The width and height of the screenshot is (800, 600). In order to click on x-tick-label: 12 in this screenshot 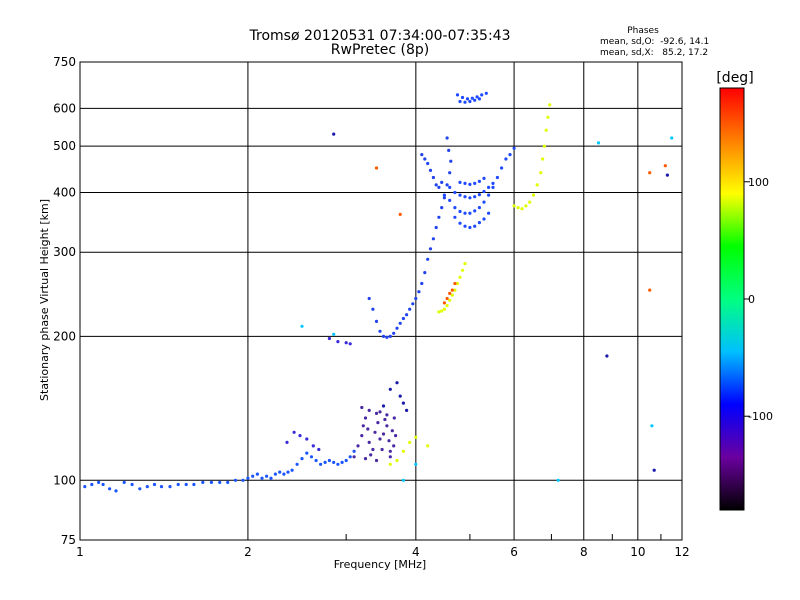, I will do `click(681, 552)`.